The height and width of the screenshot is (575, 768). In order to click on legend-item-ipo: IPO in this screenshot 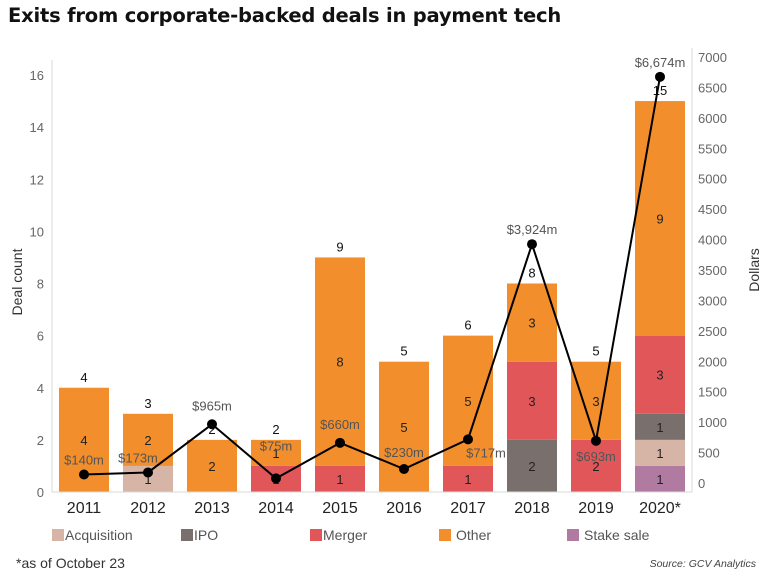, I will do `click(199, 535)`.